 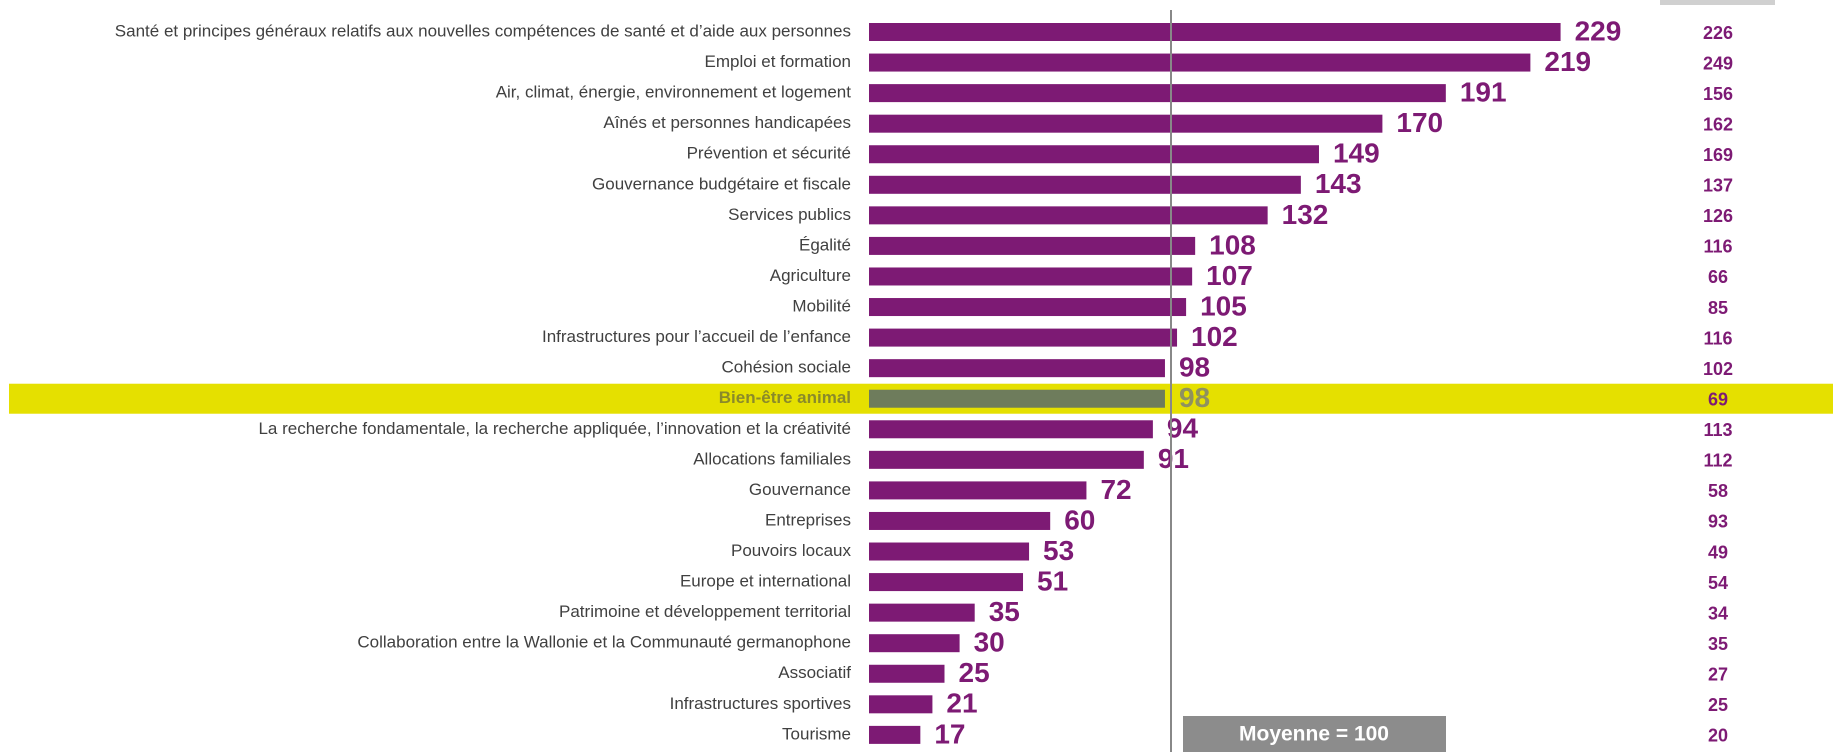 I want to click on category-label: Pouvoirs locaux, so click(x=791, y=550).